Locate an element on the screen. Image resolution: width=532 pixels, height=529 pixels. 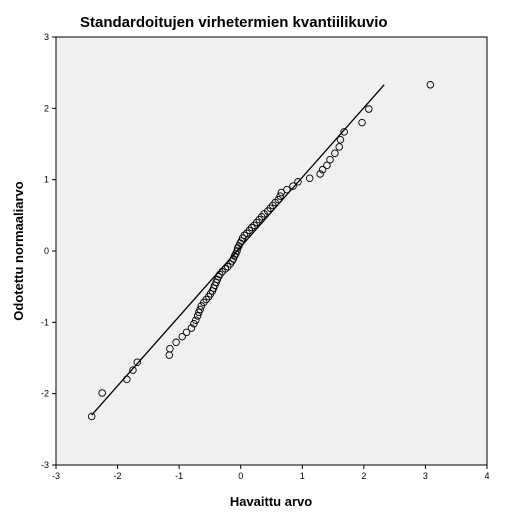
x-tick-label: 2 is located at coordinates (363, 476).